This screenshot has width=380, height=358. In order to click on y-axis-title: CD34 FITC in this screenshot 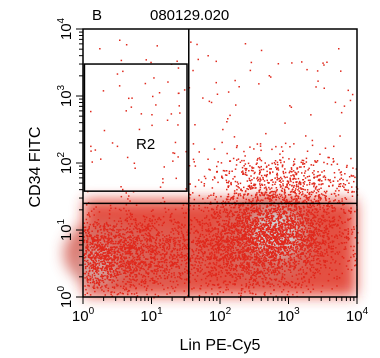, I will do `click(35, 167)`.